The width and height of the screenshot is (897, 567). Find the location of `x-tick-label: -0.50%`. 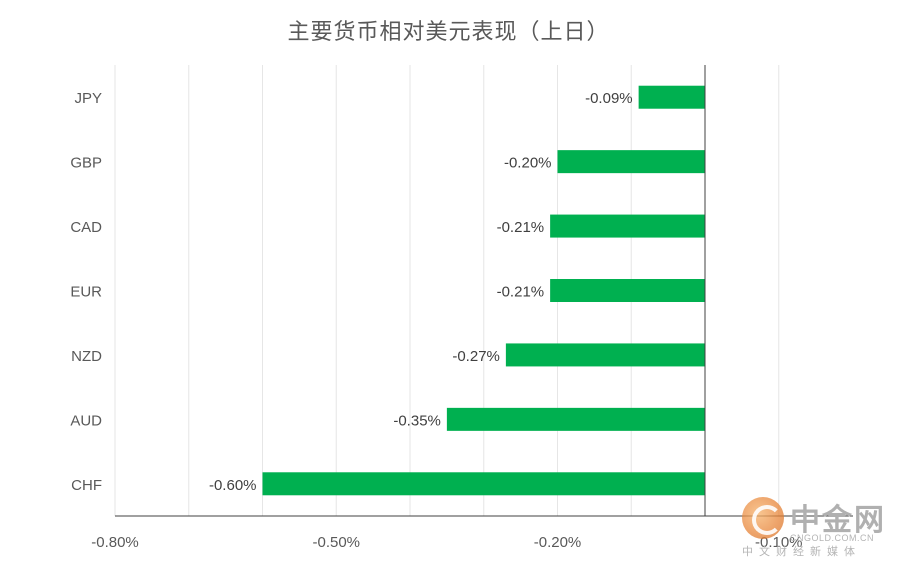

x-tick-label: -0.50% is located at coordinates (336, 542).